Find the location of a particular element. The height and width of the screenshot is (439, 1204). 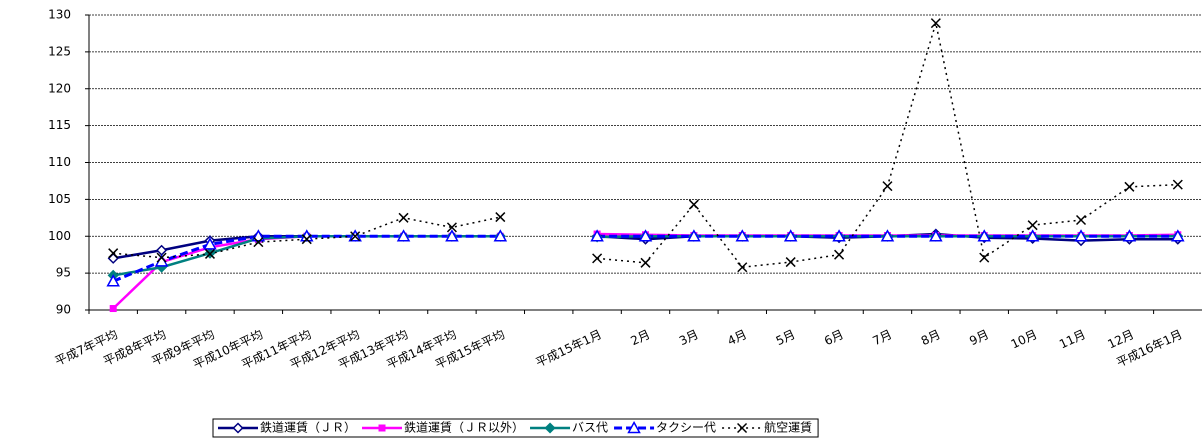

x-tick-label: 5月 is located at coordinates (786, 337).